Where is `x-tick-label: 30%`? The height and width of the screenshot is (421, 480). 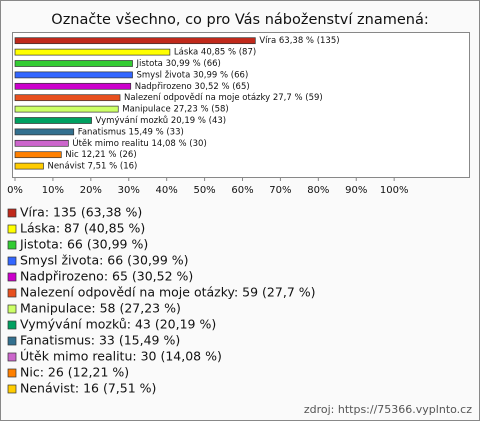
x-tick-label: 30% is located at coordinates (129, 190).